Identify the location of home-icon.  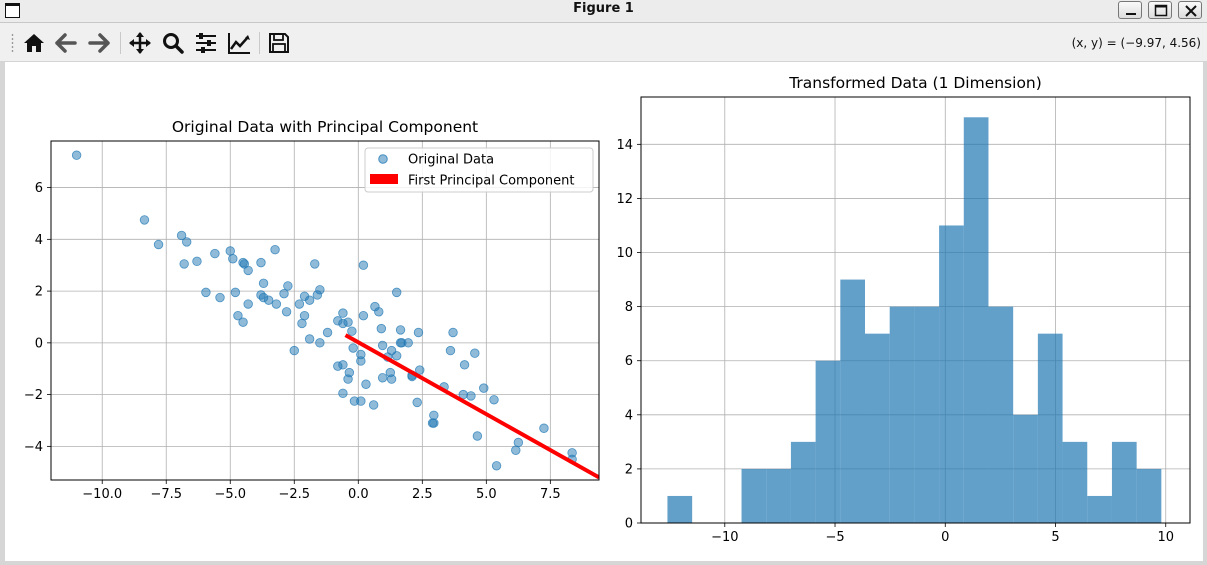
(34, 43).